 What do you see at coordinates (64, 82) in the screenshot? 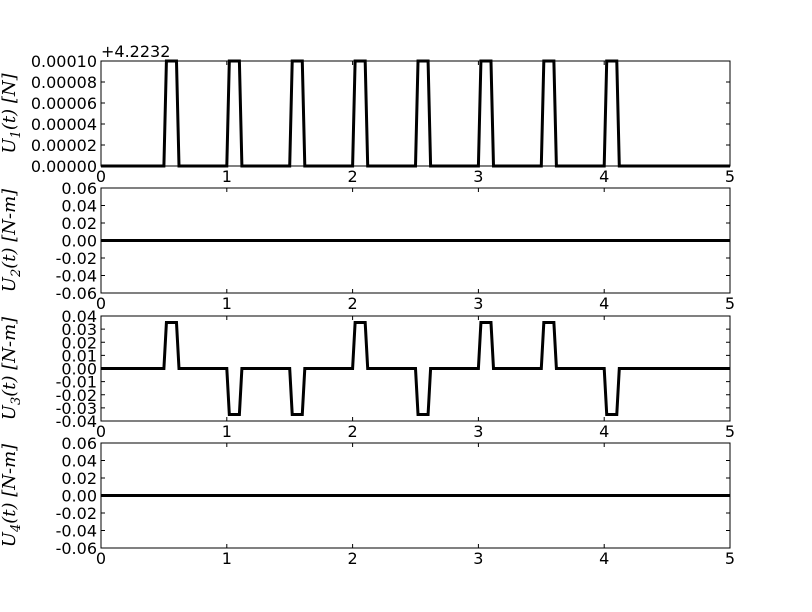
I see `y-tick-label: 0.00008` at bounding box center [64, 82].